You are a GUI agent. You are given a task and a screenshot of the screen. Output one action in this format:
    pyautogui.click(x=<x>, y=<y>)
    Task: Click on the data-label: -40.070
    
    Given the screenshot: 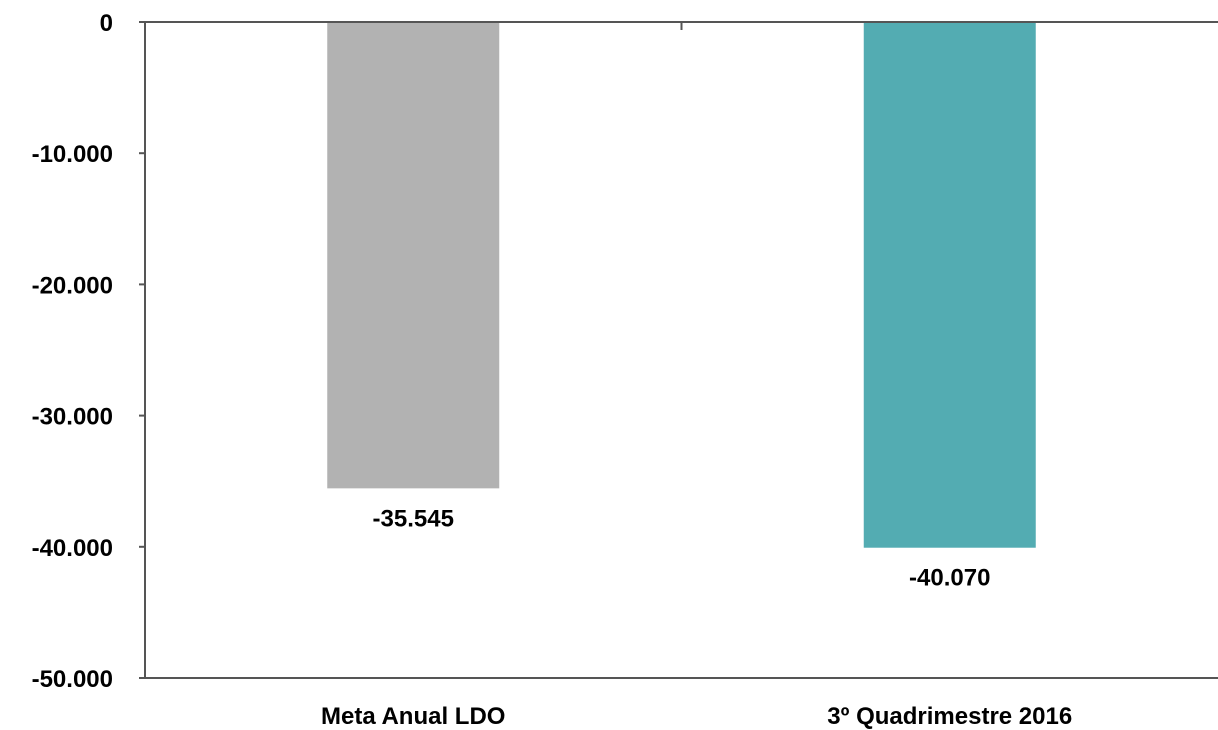 What is the action you would take?
    pyautogui.click(x=949, y=578)
    